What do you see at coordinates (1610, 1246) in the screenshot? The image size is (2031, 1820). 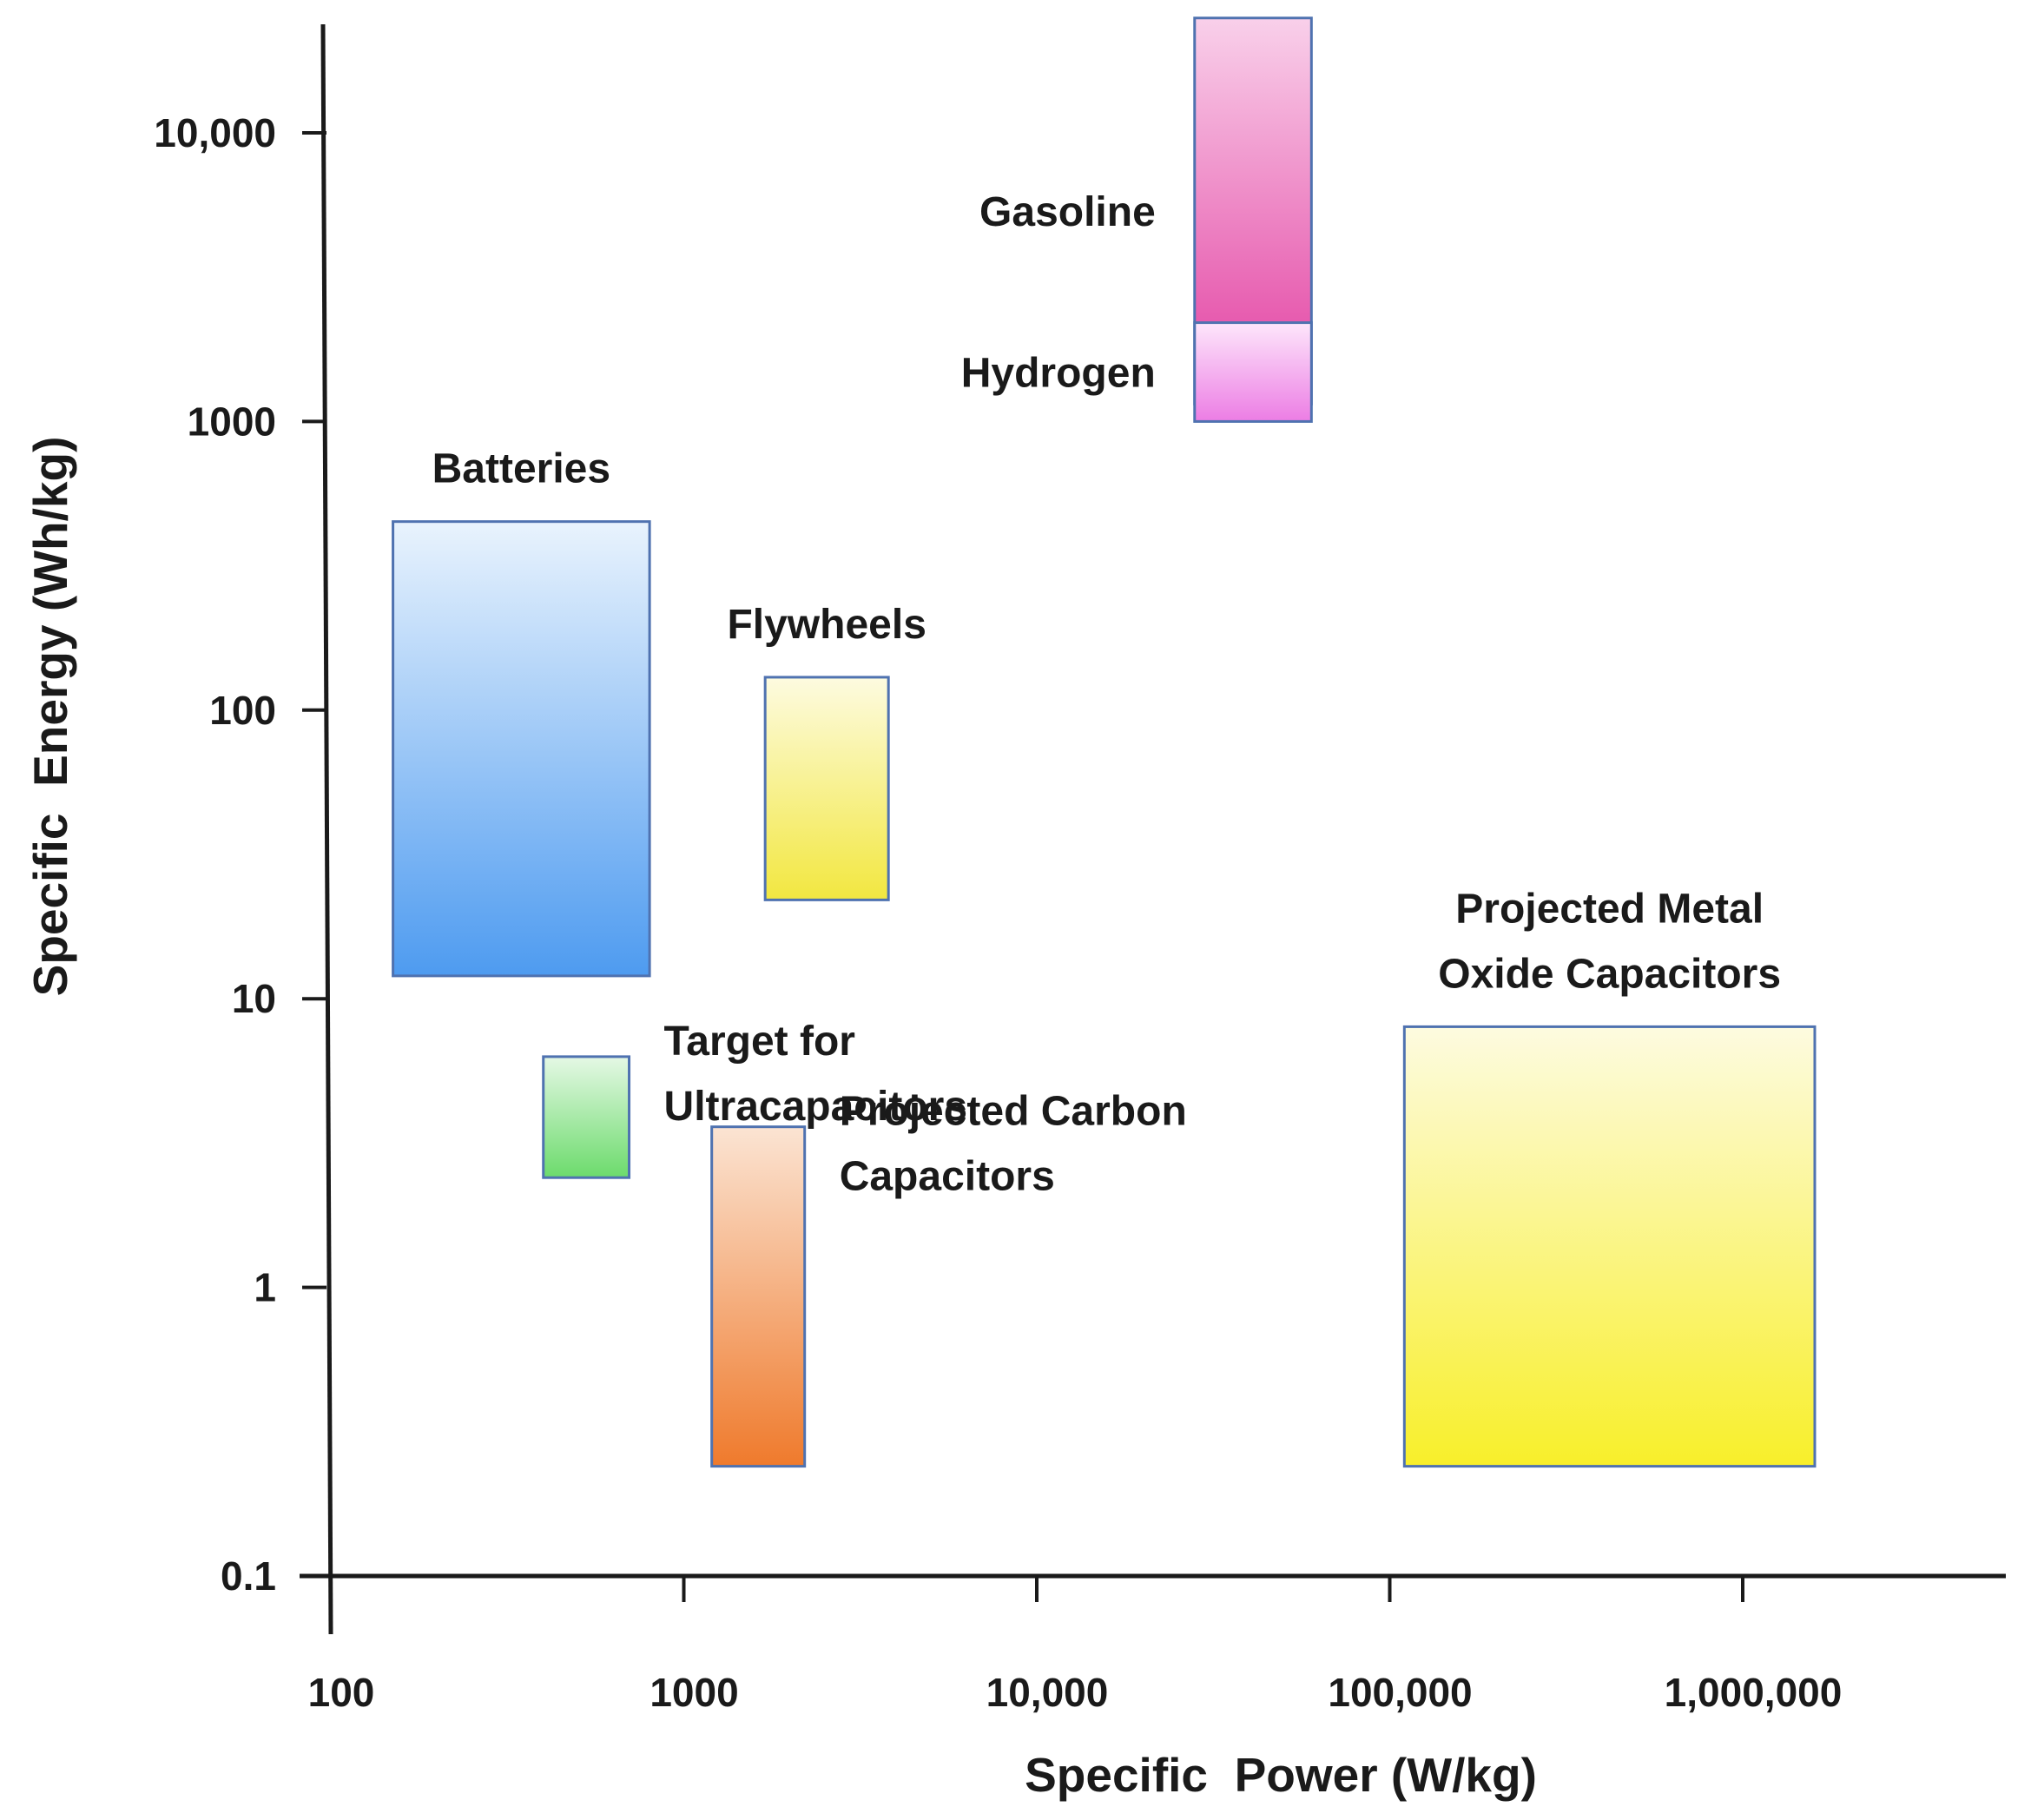 I see `box-projected-metal-oxide-capacitors` at bounding box center [1610, 1246].